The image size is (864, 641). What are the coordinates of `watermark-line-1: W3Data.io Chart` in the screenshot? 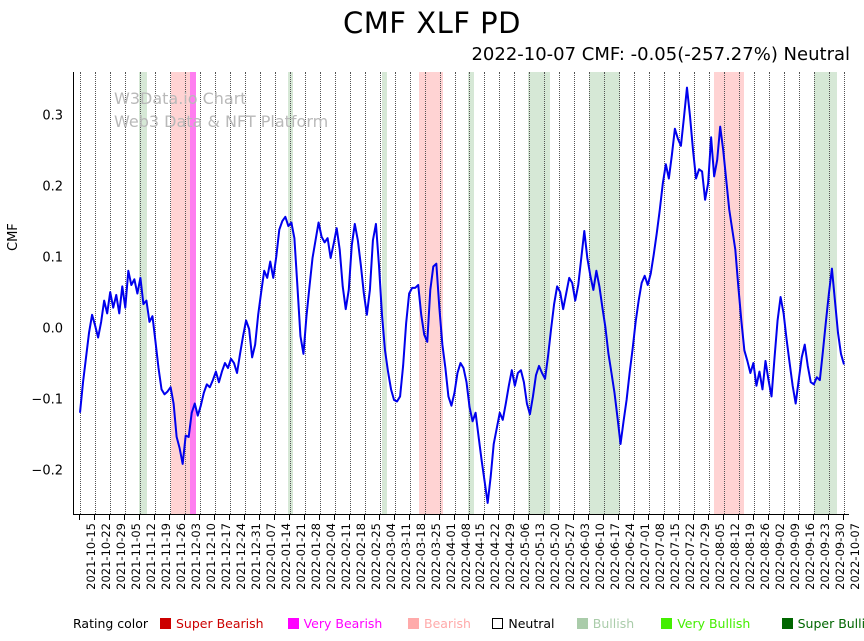 It's located at (180, 98).